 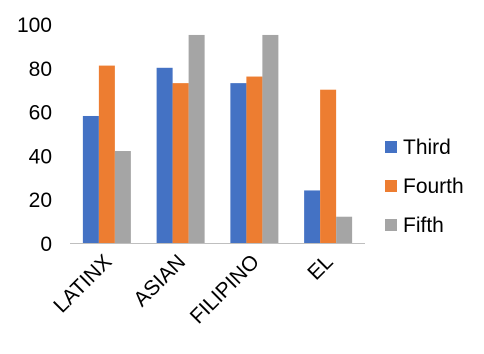 What do you see at coordinates (159, 280) in the screenshot?
I see `category-label: ASIAN` at bounding box center [159, 280].